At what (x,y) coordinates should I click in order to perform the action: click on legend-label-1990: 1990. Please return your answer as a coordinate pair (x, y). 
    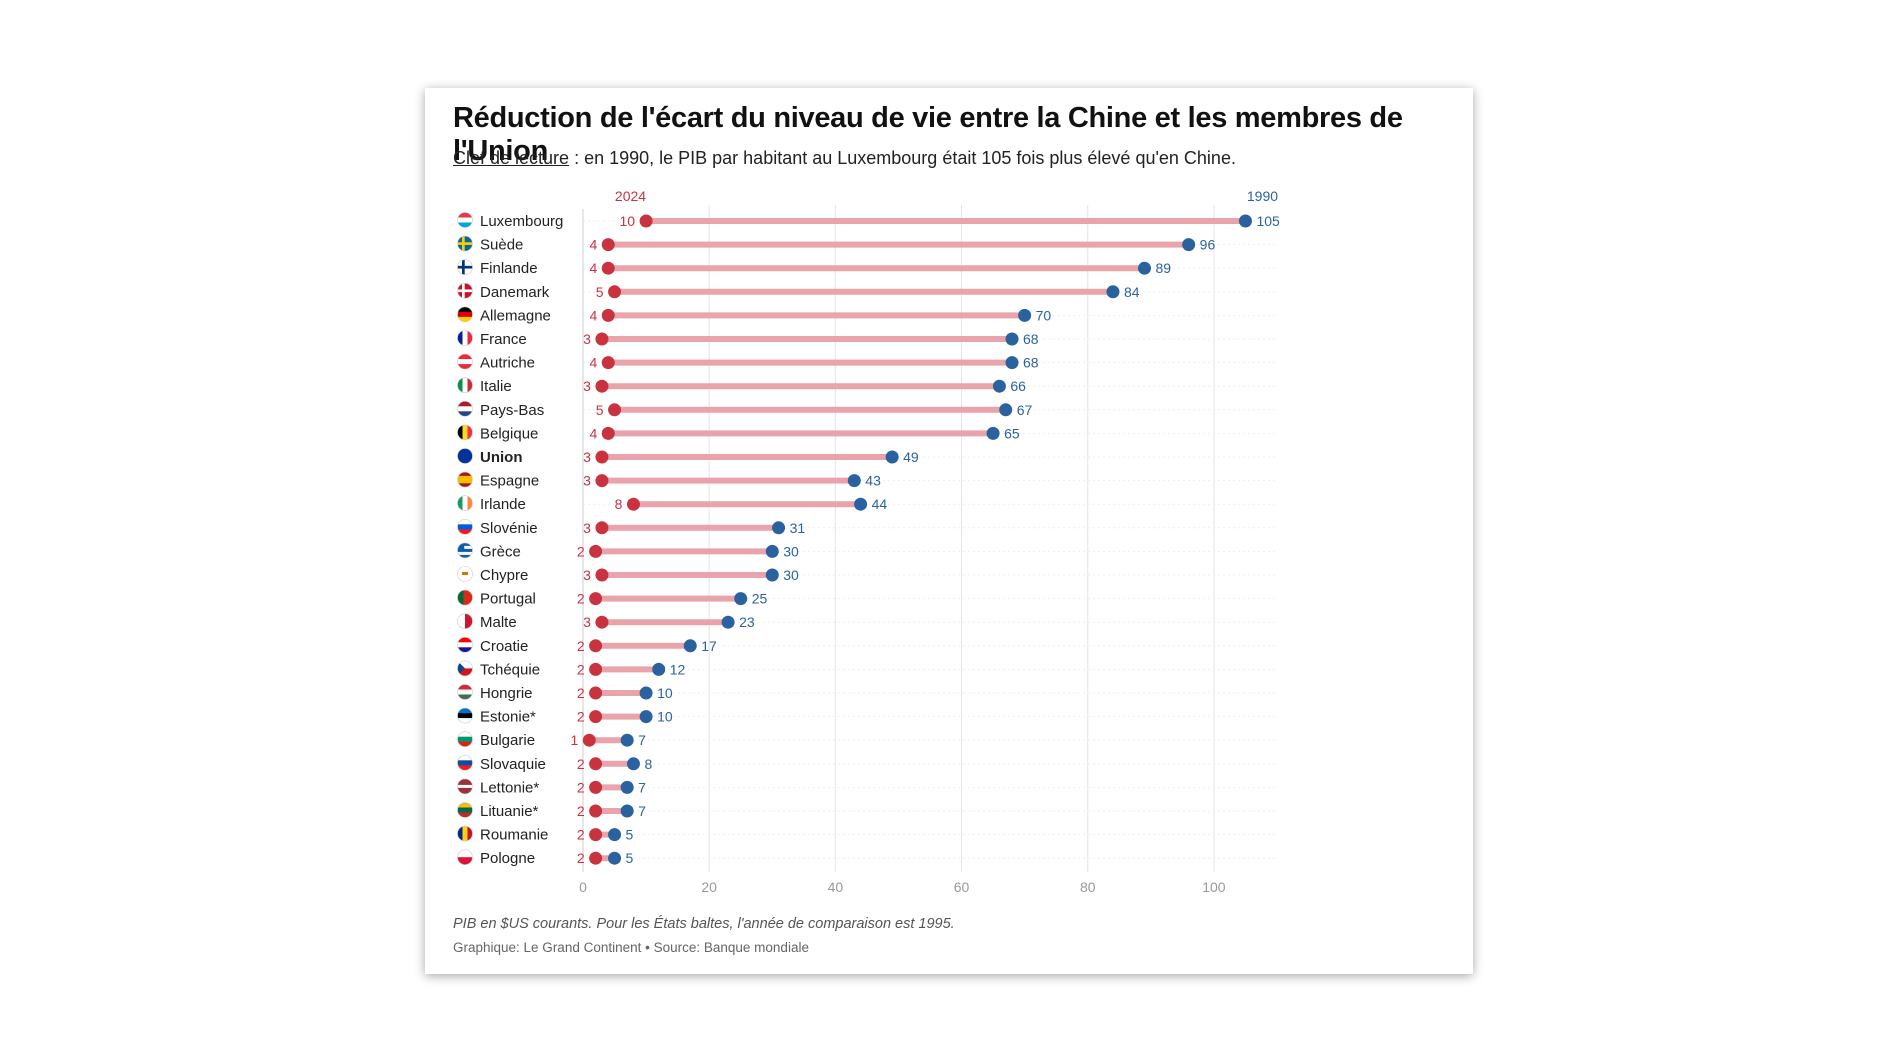
    Looking at the image, I should click on (1262, 196).